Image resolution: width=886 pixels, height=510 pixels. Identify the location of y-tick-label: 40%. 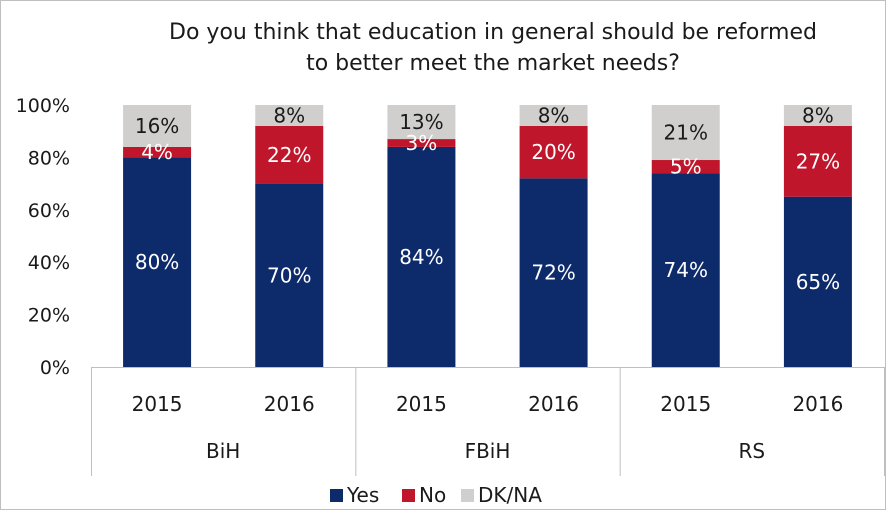
(49, 263).